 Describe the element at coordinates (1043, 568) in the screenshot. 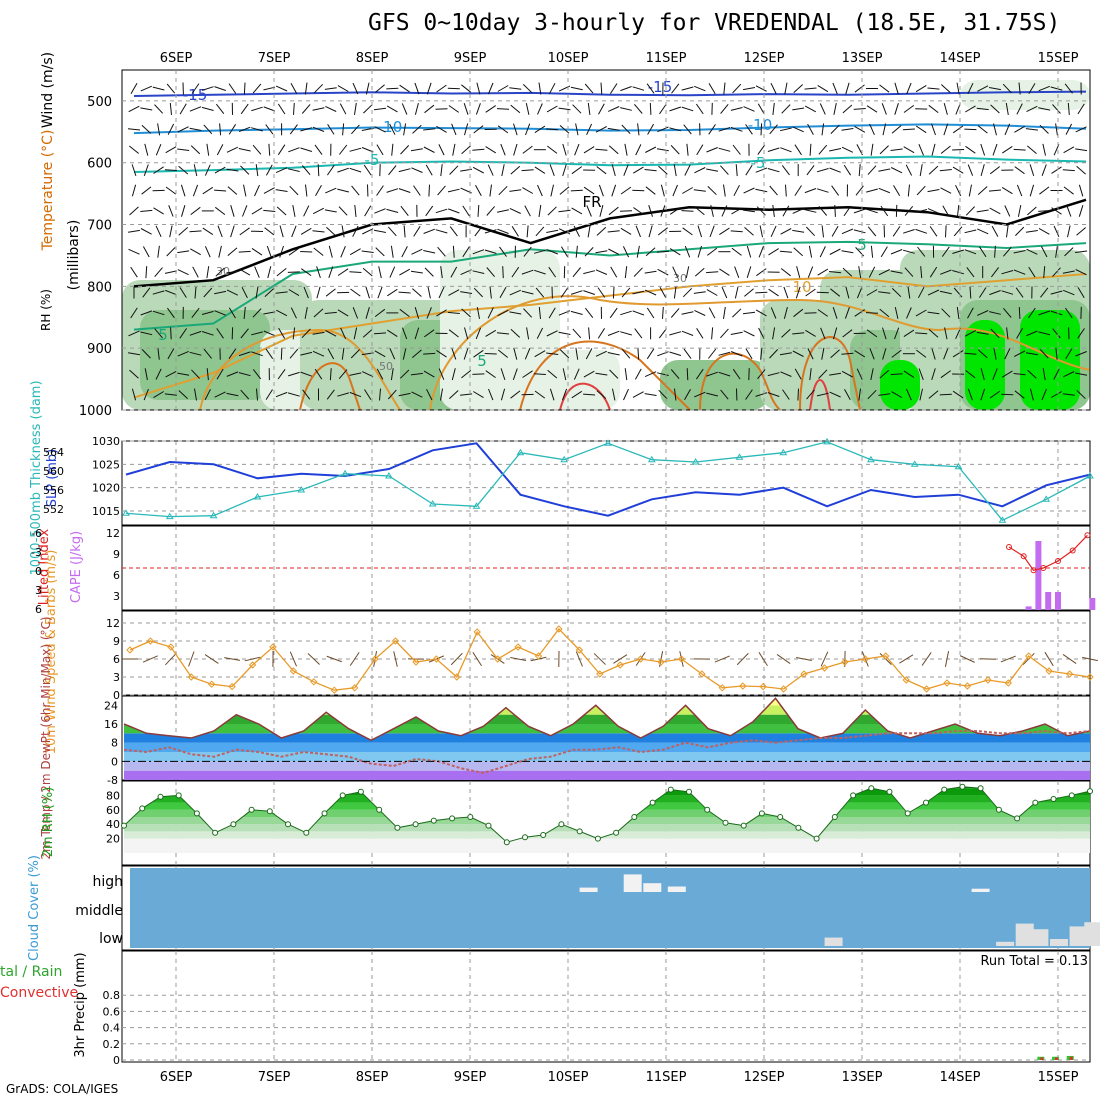

I see `li-marker` at that location.